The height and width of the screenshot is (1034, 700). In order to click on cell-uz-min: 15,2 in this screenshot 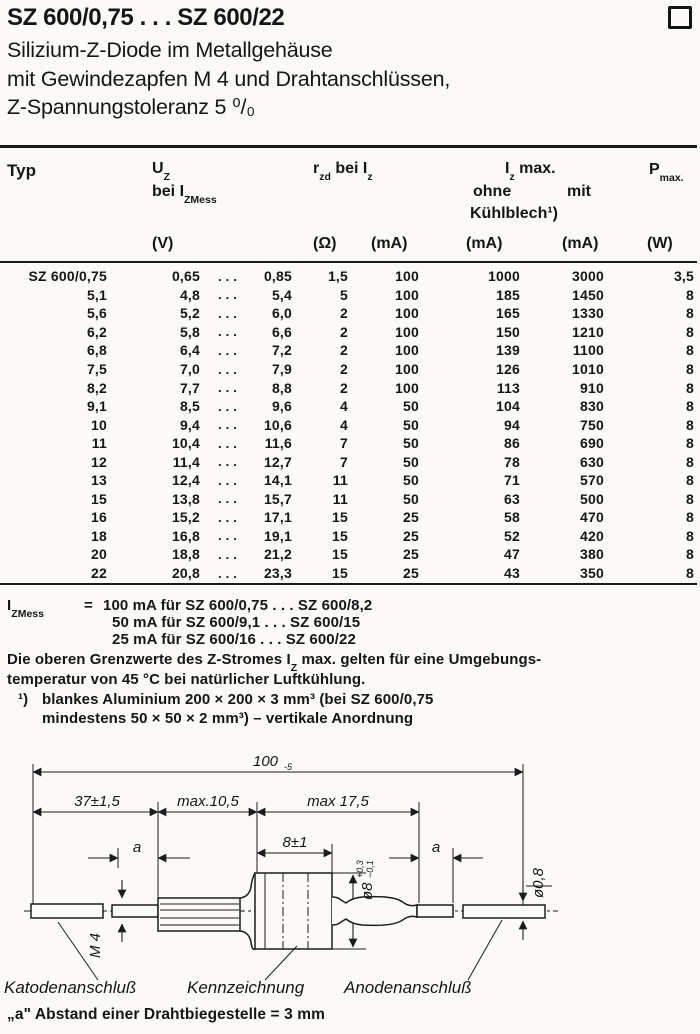, I will do `click(185, 517)`.